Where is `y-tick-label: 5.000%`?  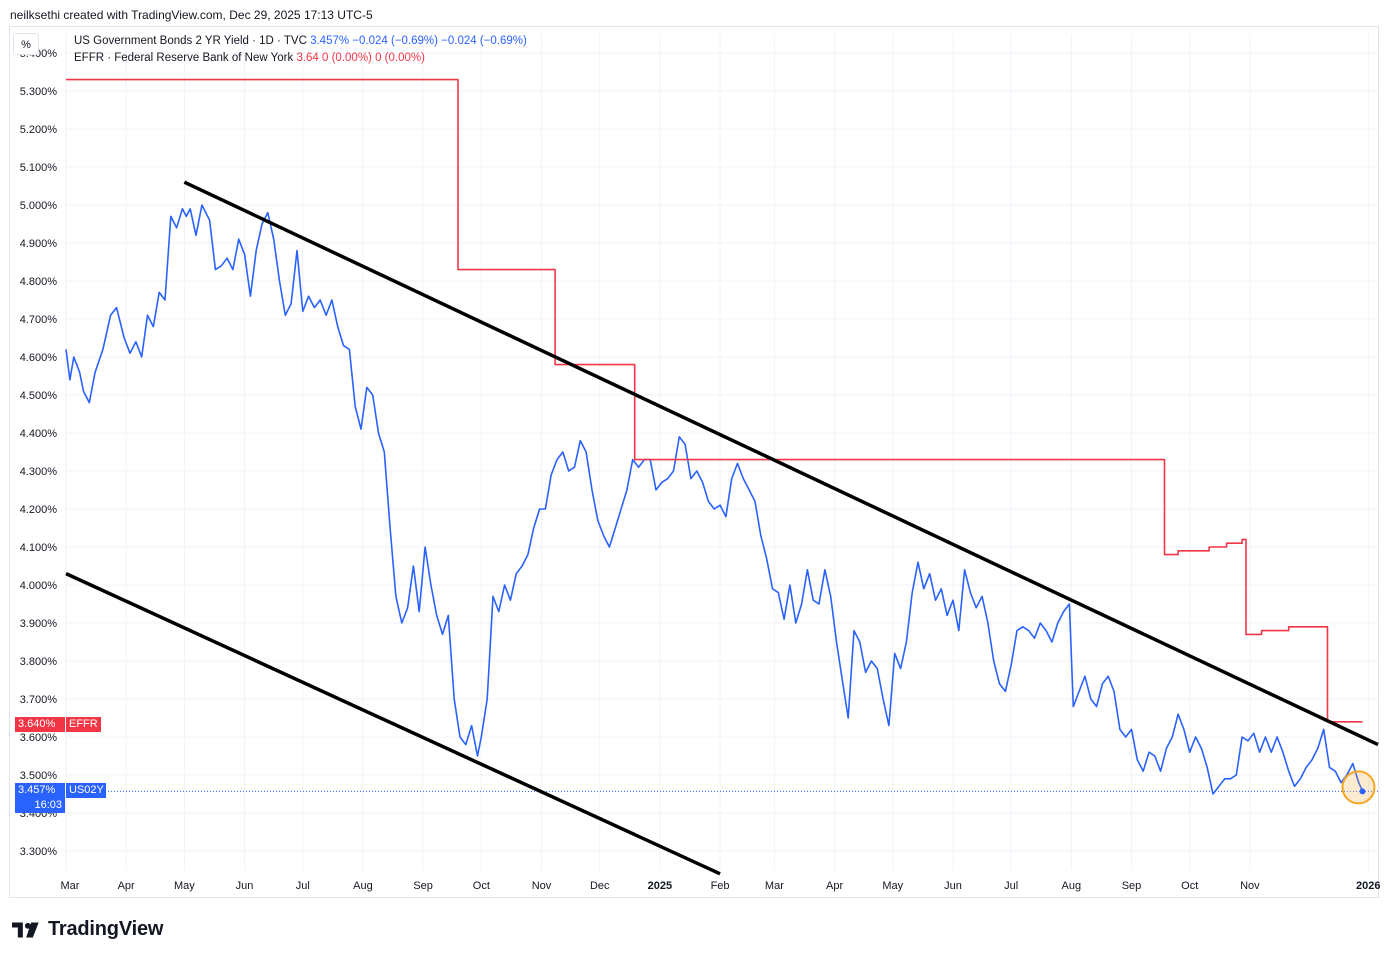
y-tick-label: 5.000% is located at coordinates (39, 206).